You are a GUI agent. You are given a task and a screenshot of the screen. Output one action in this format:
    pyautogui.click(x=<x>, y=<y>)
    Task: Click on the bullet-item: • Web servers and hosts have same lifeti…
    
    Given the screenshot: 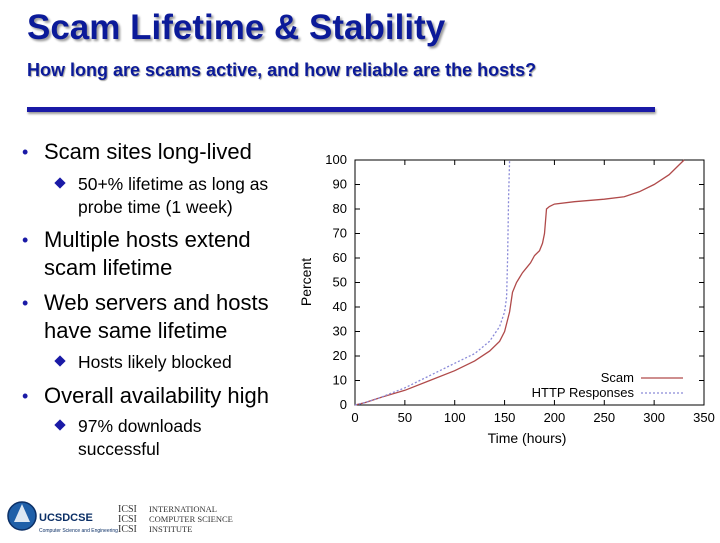 What is the action you would take?
    pyautogui.click(x=163, y=317)
    